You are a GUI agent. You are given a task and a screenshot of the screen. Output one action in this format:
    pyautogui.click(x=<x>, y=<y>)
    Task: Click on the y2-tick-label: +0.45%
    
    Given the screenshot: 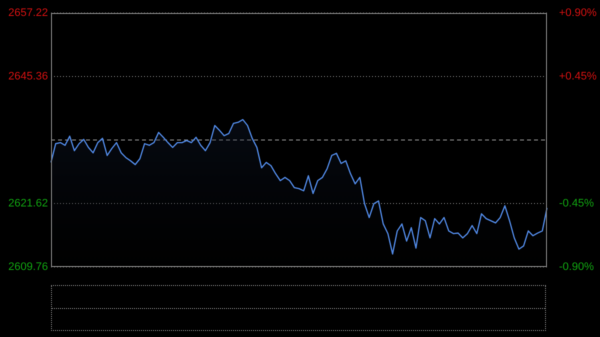 What is the action you would take?
    pyautogui.click(x=578, y=76)
    